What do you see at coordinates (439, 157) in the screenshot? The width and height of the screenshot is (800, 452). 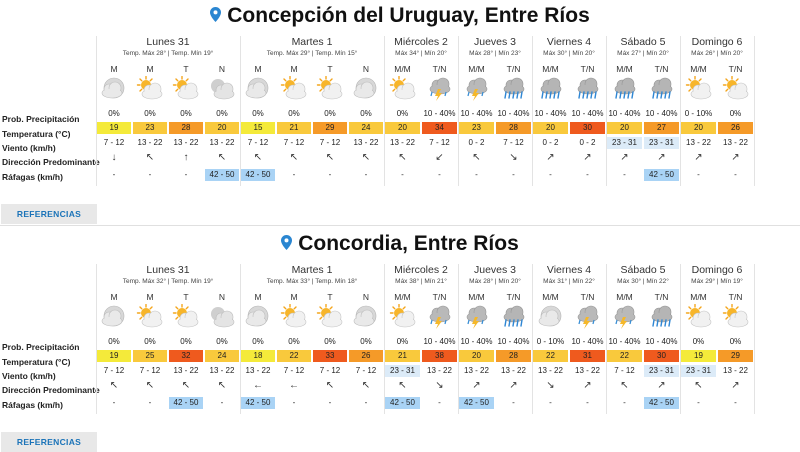 I see `wind-direction-arrow: ↙` at bounding box center [439, 157].